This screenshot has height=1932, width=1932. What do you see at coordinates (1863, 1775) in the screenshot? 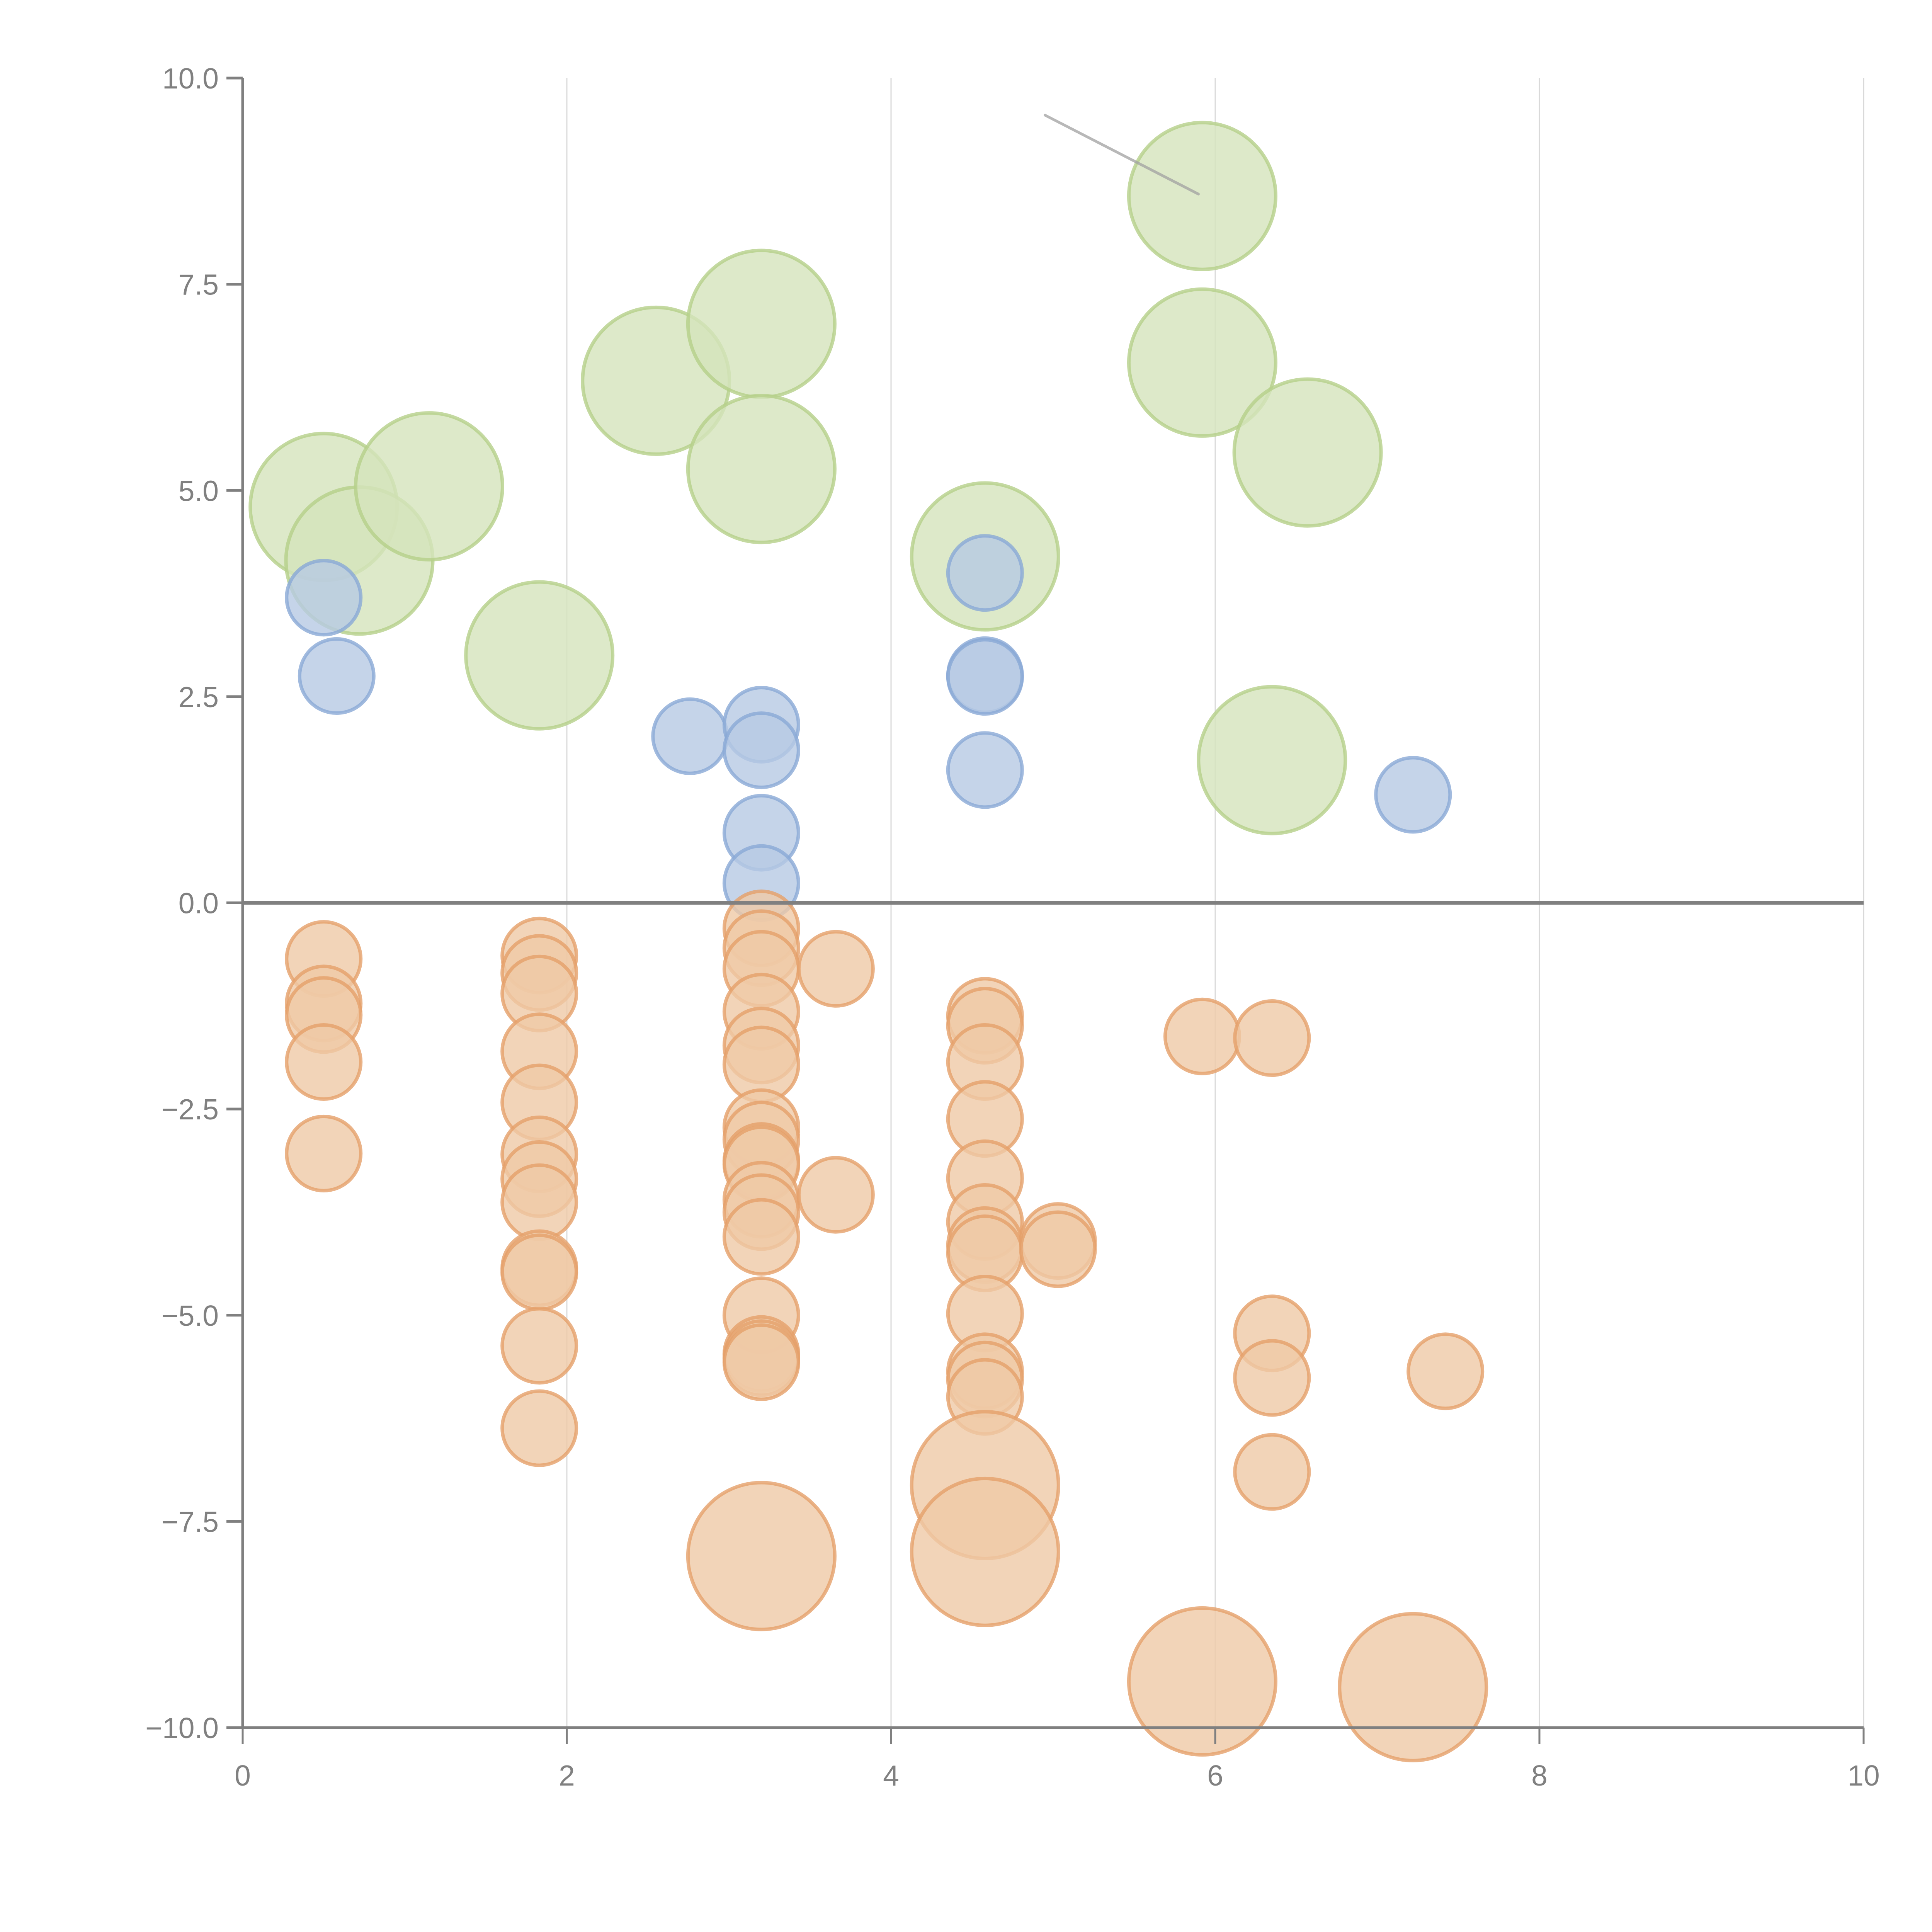
I see `x-tick-label: 10` at bounding box center [1863, 1775].